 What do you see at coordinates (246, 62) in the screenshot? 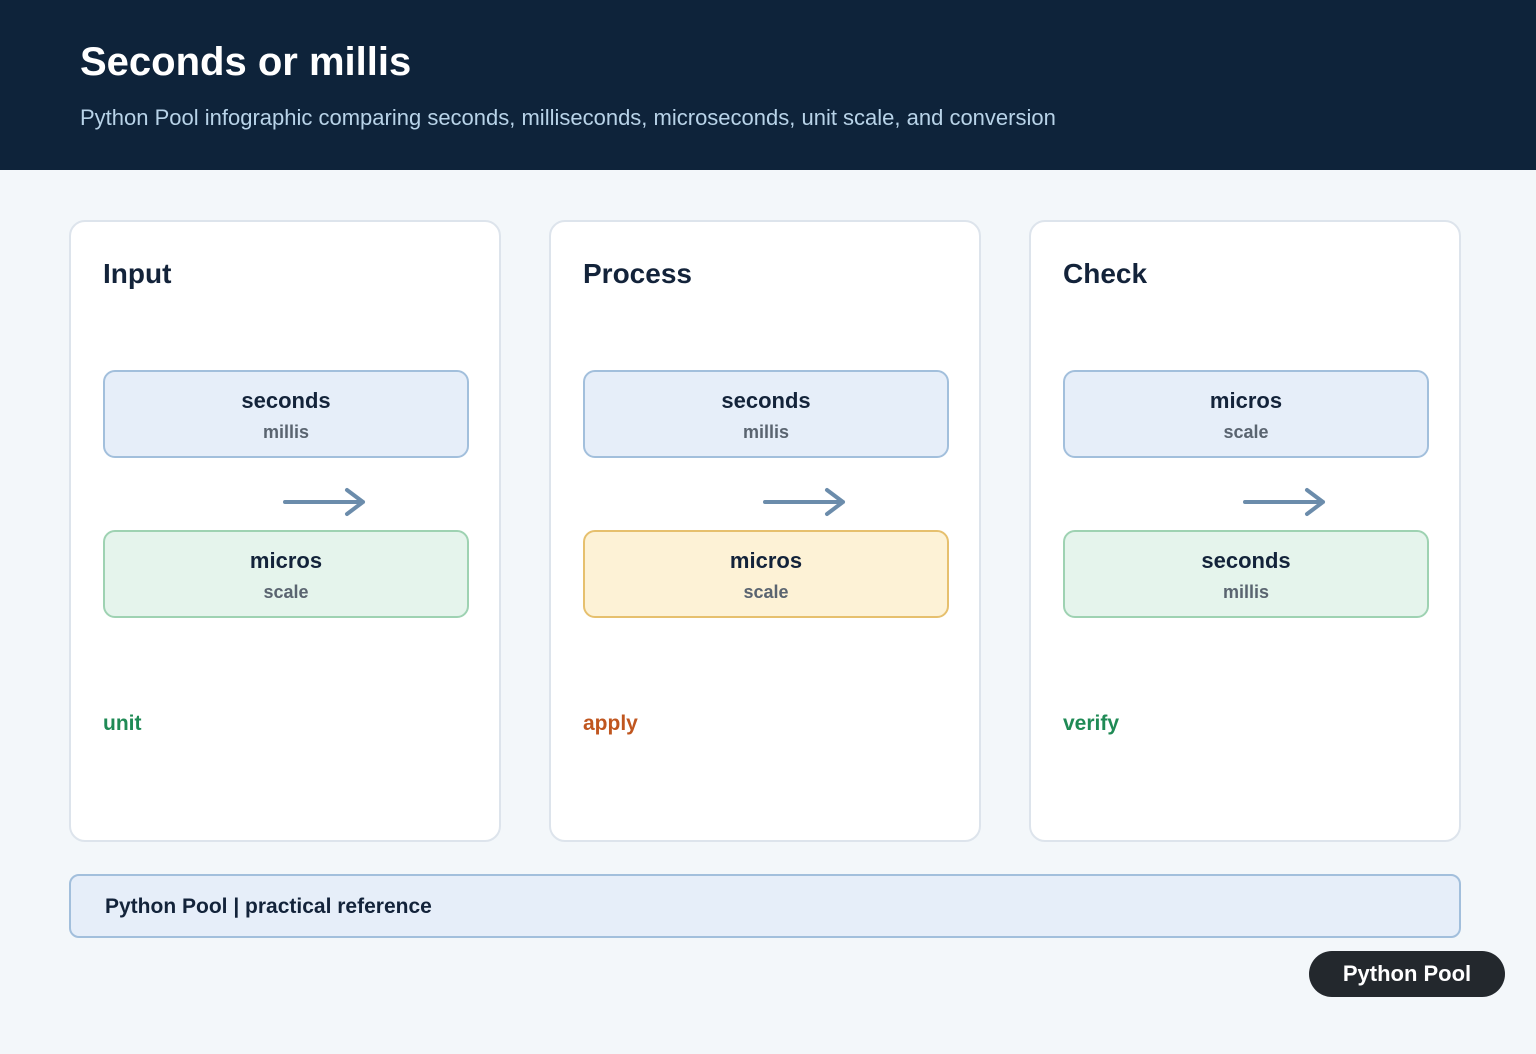
I see `title: Seconds or millis` at bounding box center [246, 62].